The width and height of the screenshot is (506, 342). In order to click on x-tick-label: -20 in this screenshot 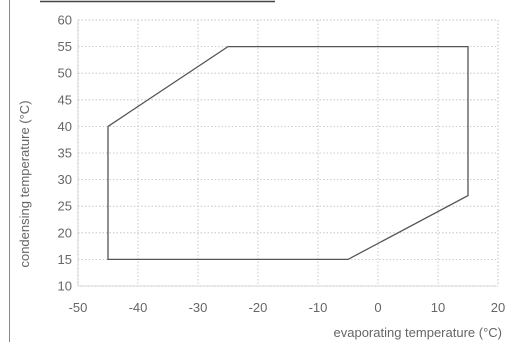, I will do `click(258, 307)`.